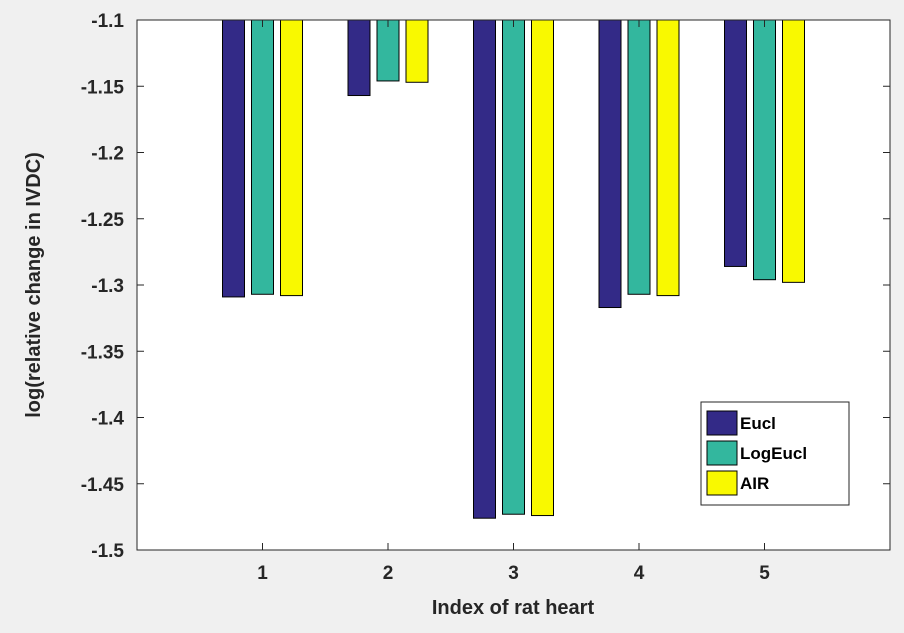  Describe the element at coordinates (639, 573) in the screenshot. I see `x-tick-label: 4` at that location.